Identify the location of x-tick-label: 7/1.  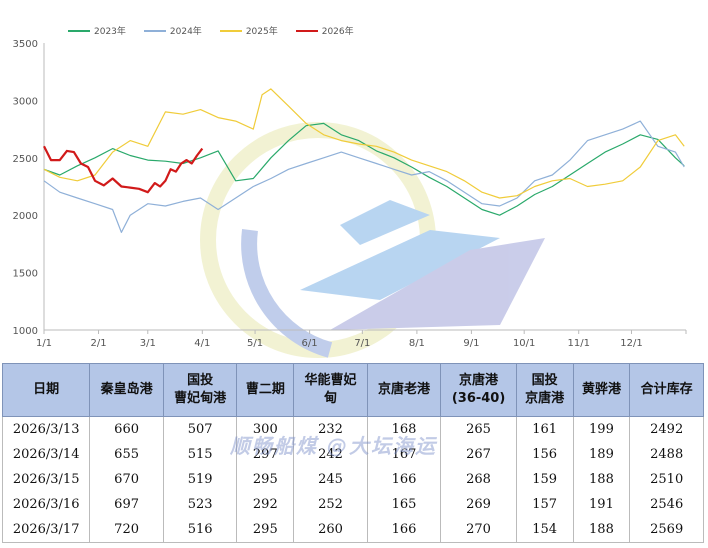
(362, 343).